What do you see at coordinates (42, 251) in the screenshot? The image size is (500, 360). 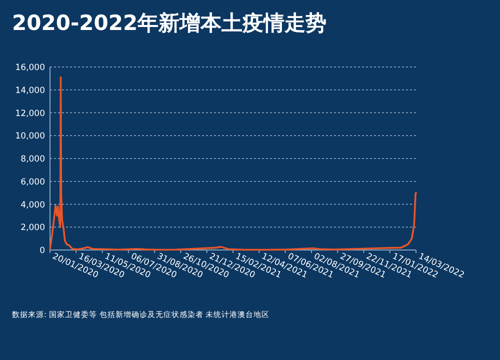 I see `y-tick-label: 0` at bounding box center [42, 251].